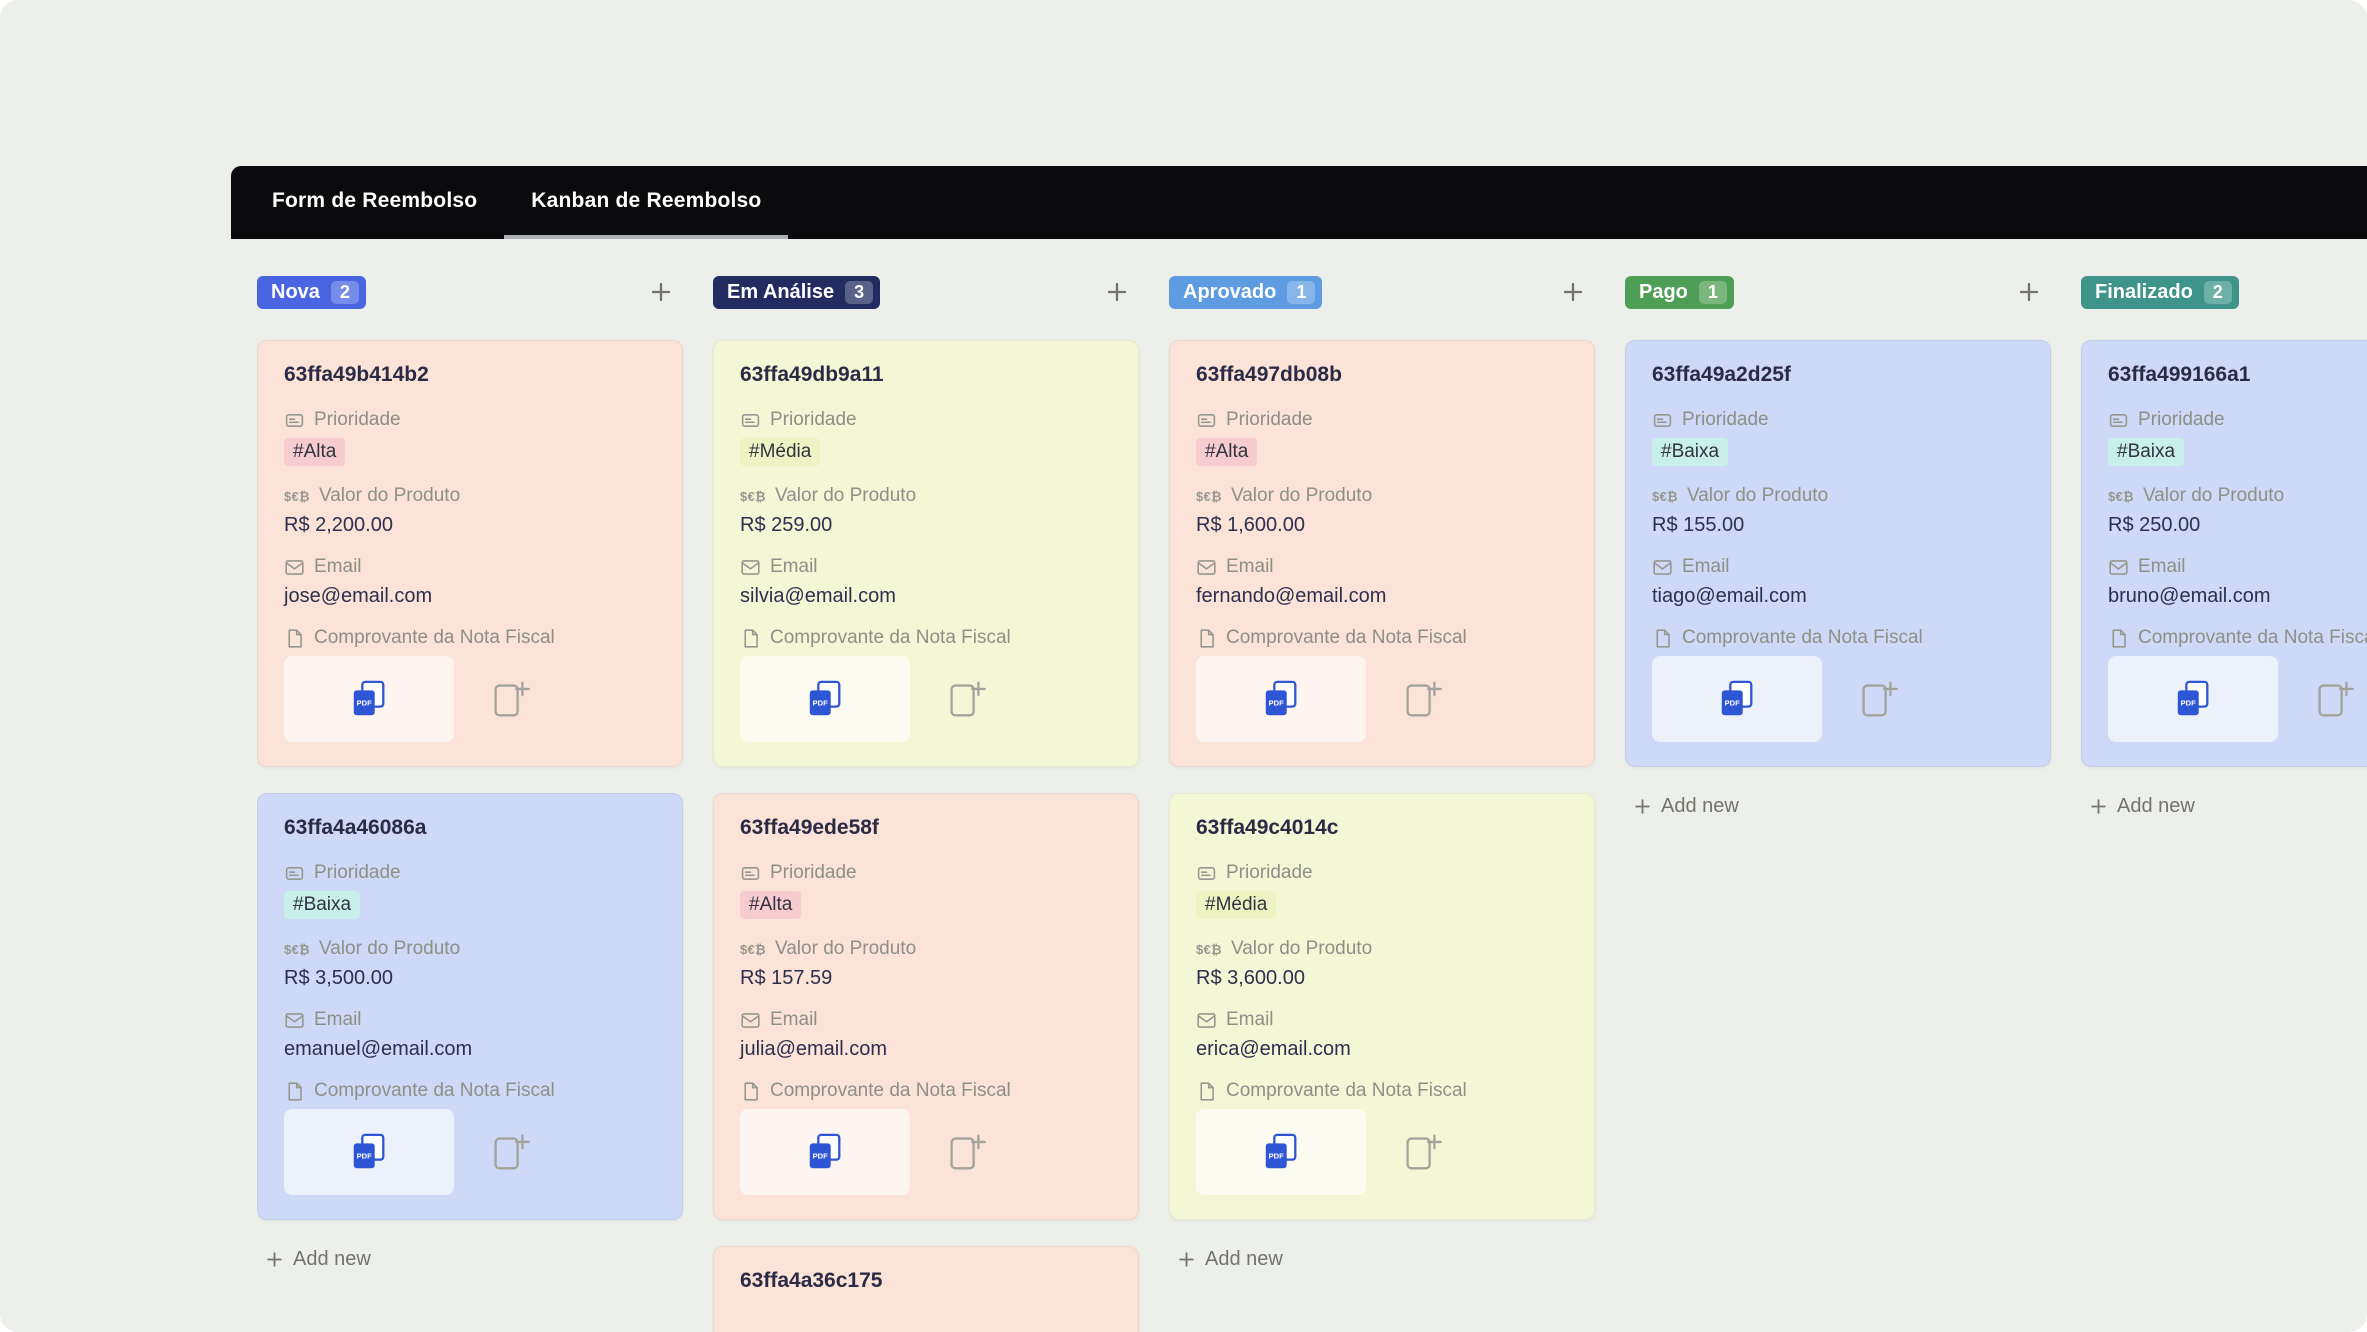 The image size is (2367, 1332). Describe the element at coordinates (1729, 596) in the screenshot. I see `email-value: tiago@email.com` at that location.